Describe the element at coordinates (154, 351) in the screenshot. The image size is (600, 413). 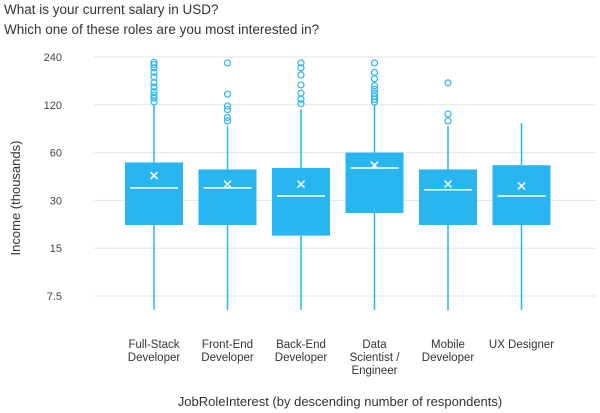
I see `x-category-label: Full-Stack Developer` at that location.